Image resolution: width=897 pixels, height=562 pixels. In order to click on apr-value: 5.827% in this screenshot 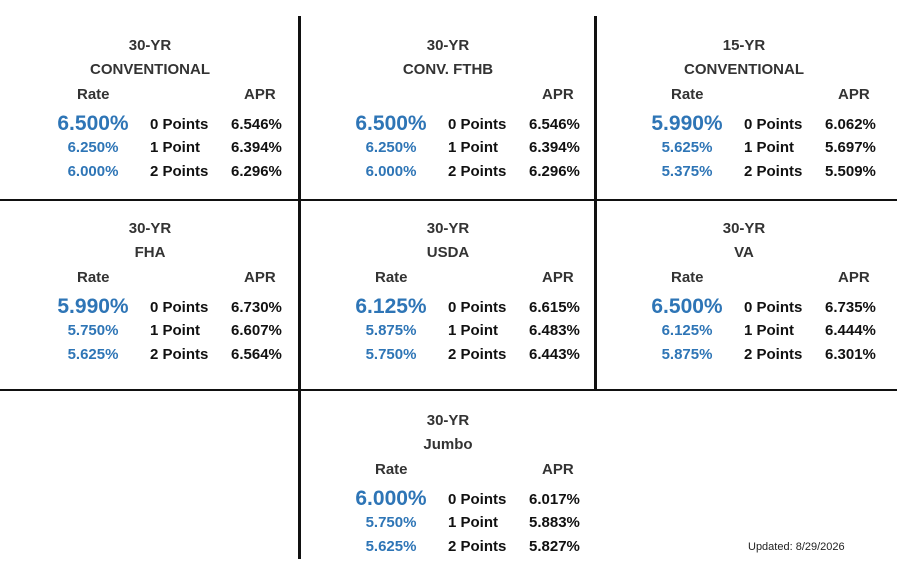, I will do `click(554, 546)`.